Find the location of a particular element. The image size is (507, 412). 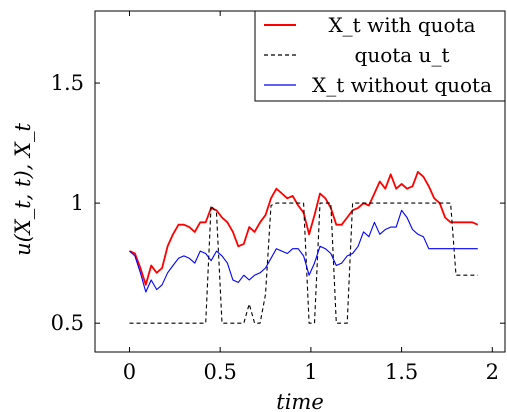

x-tick-label: 0 is located at coordinates (129, 372).